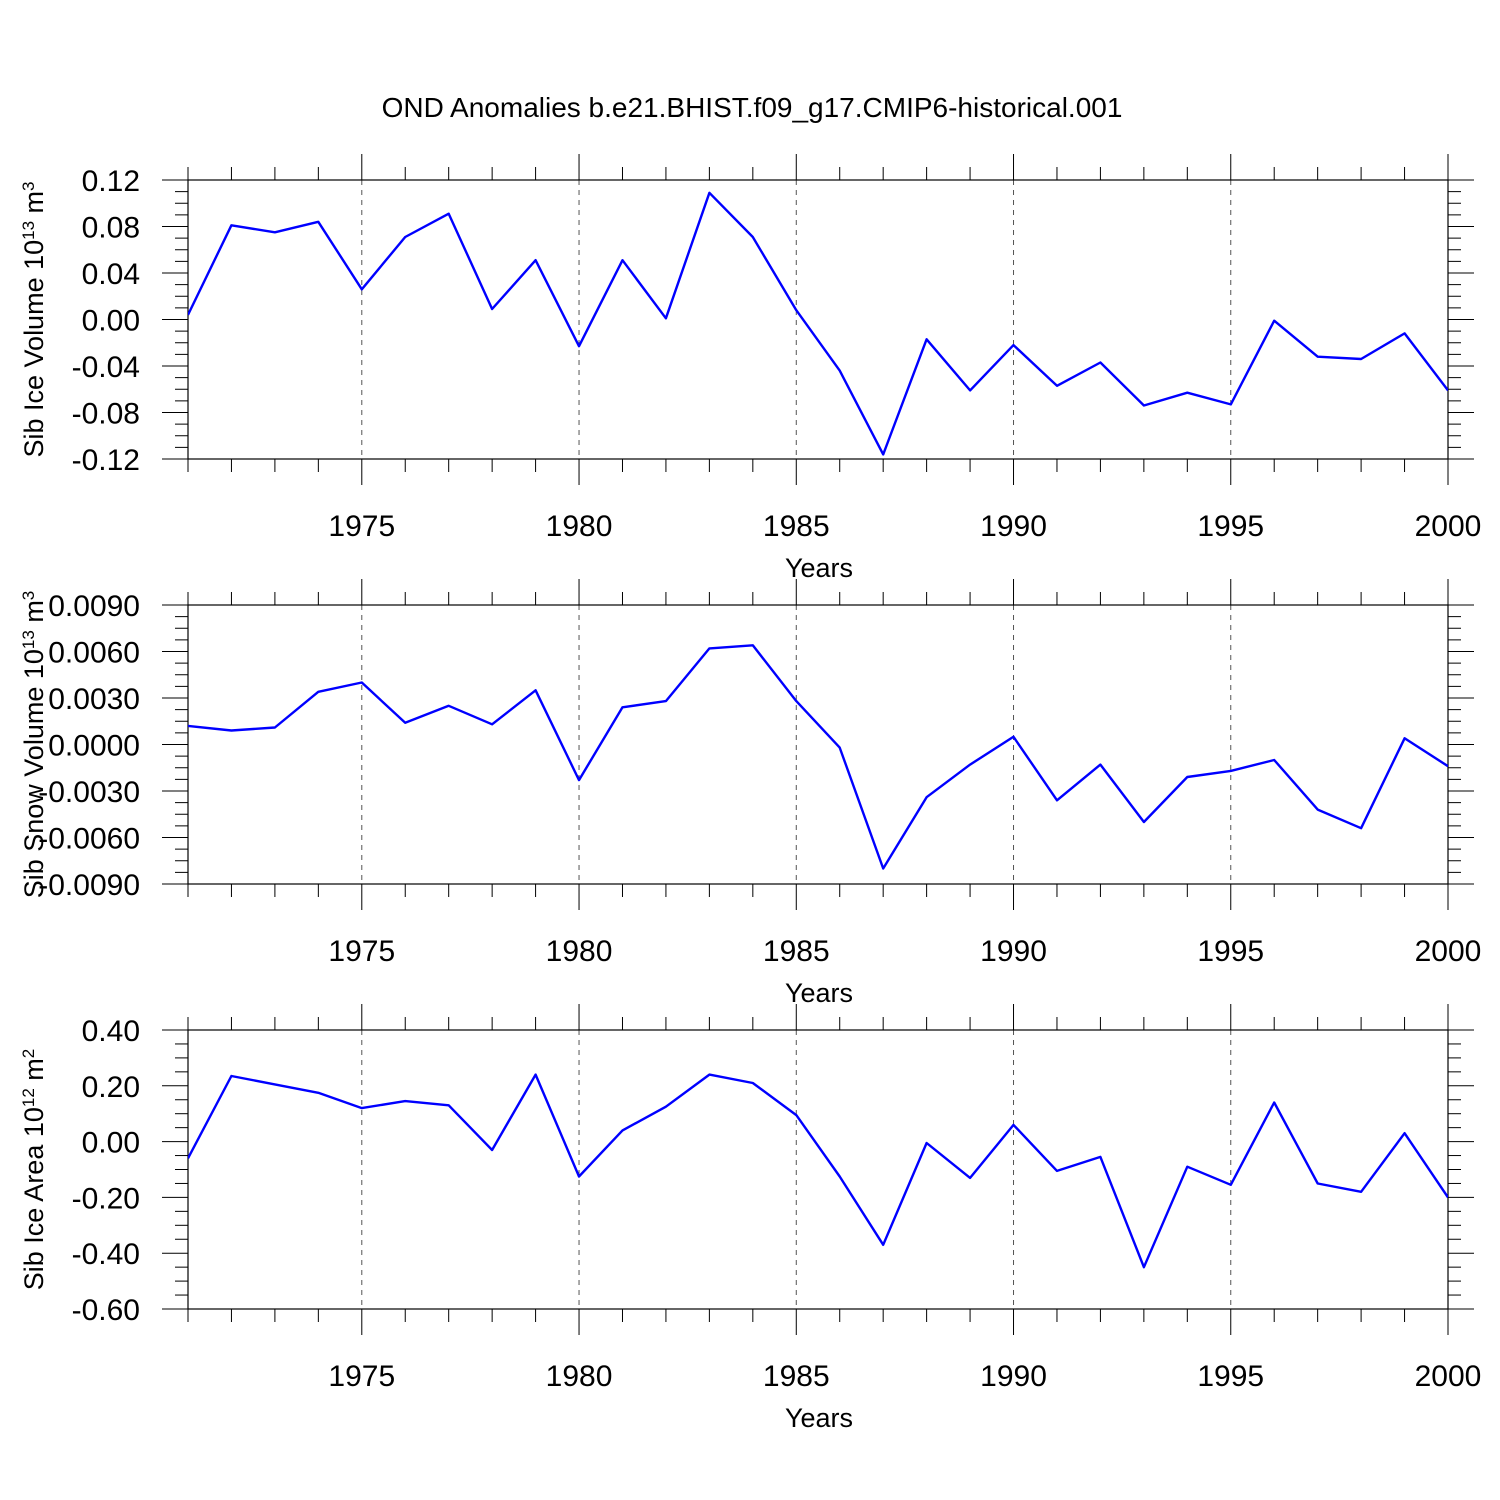 The image size is (1500, 1500). Describe the element at coordinates (94, 746) in the screenshot. I see `y-tick-label: 0.0000` at that location.